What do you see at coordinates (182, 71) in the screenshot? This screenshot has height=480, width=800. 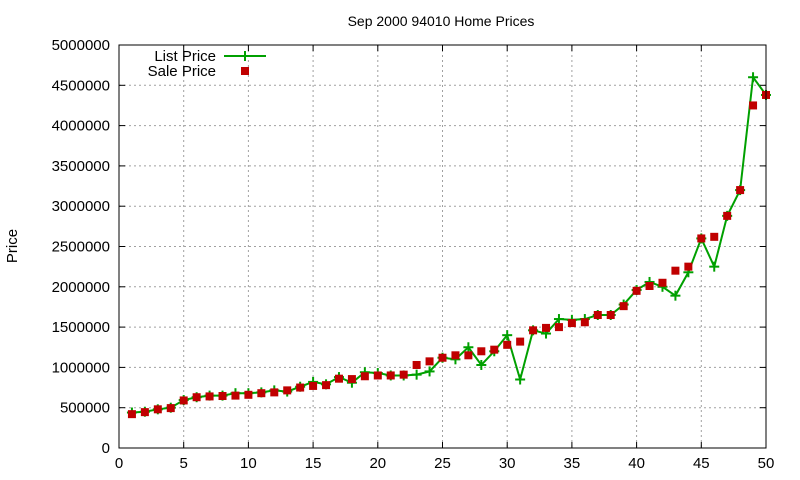 I see `legend-label-sale-price: Sale Price` at bounding box center [182, 71].